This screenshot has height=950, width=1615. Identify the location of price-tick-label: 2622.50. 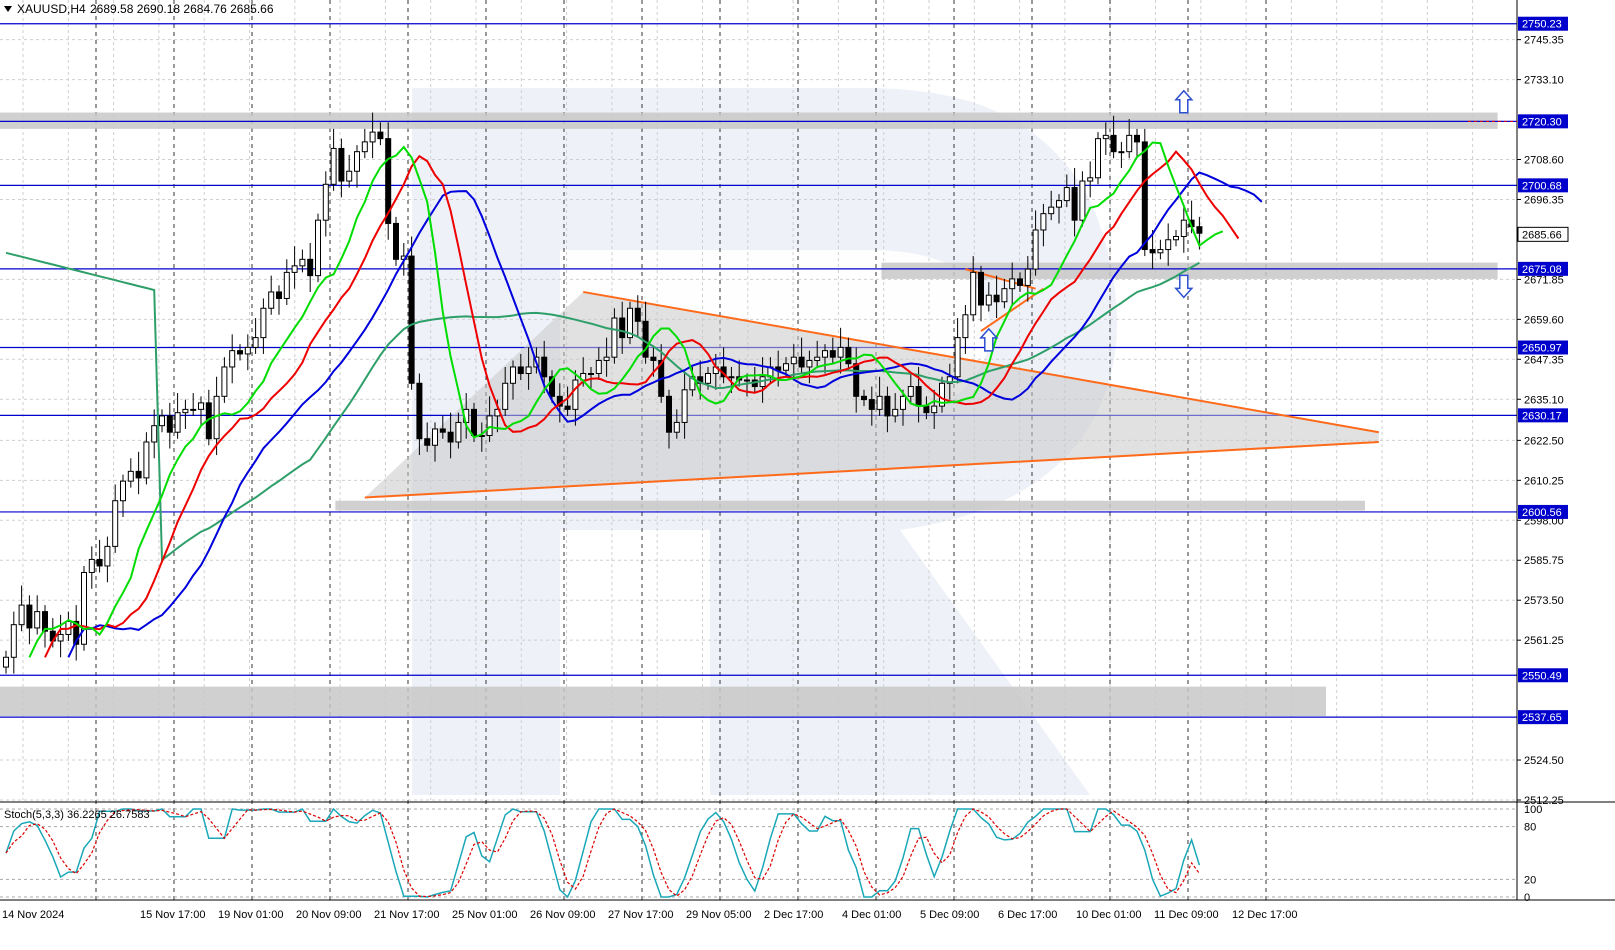
(1544, 441).